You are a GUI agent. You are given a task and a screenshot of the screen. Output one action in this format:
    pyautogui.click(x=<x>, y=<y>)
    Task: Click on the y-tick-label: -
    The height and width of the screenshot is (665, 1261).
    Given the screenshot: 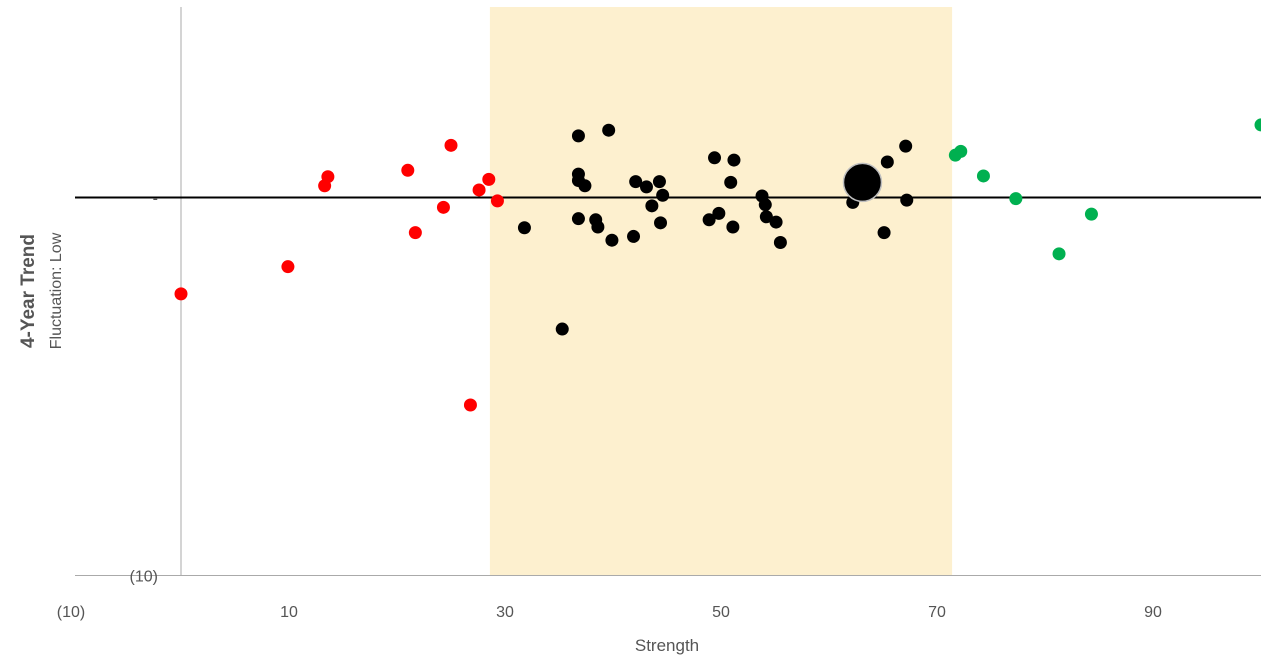 What is the action you would take?
    pyautogui.click(x=155, y=199)
    